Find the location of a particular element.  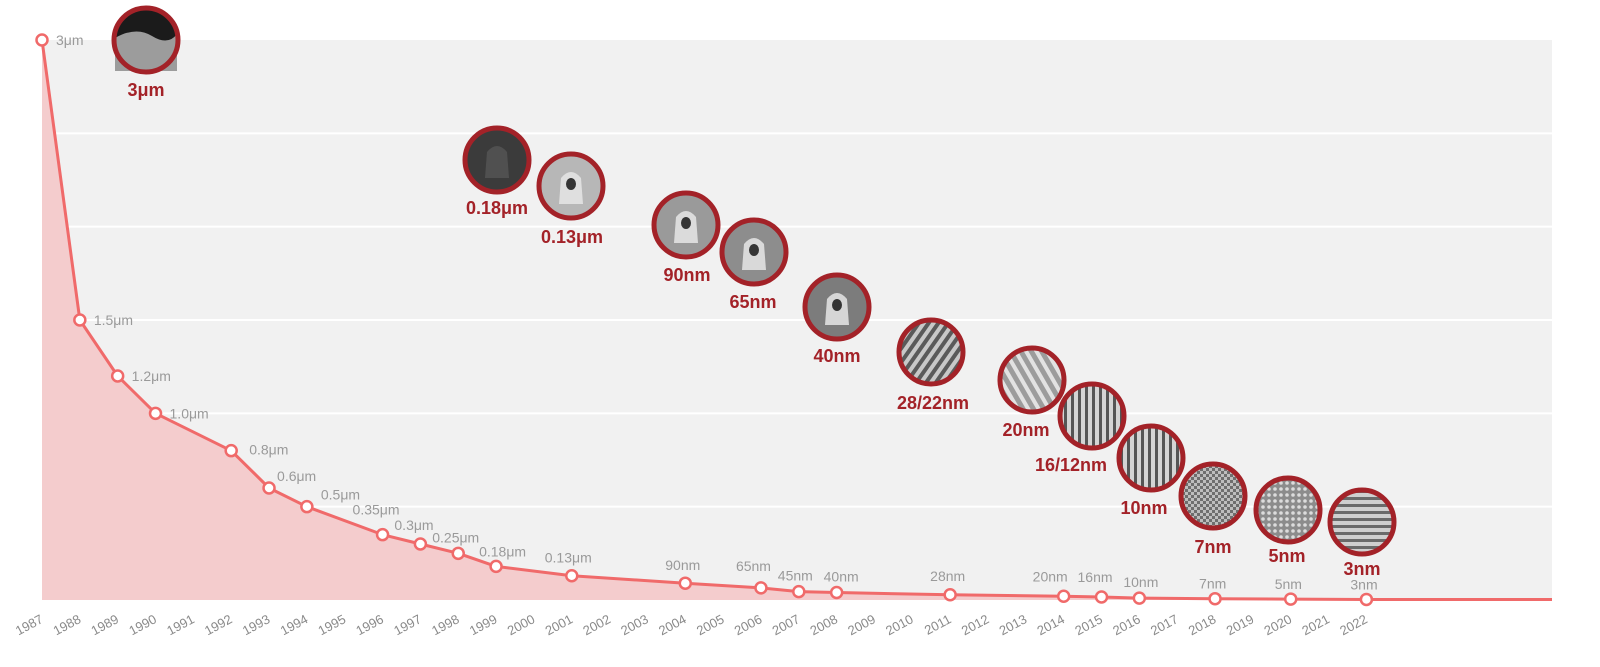

x-tick-label: 2010 is located at coordinates (899, 624).